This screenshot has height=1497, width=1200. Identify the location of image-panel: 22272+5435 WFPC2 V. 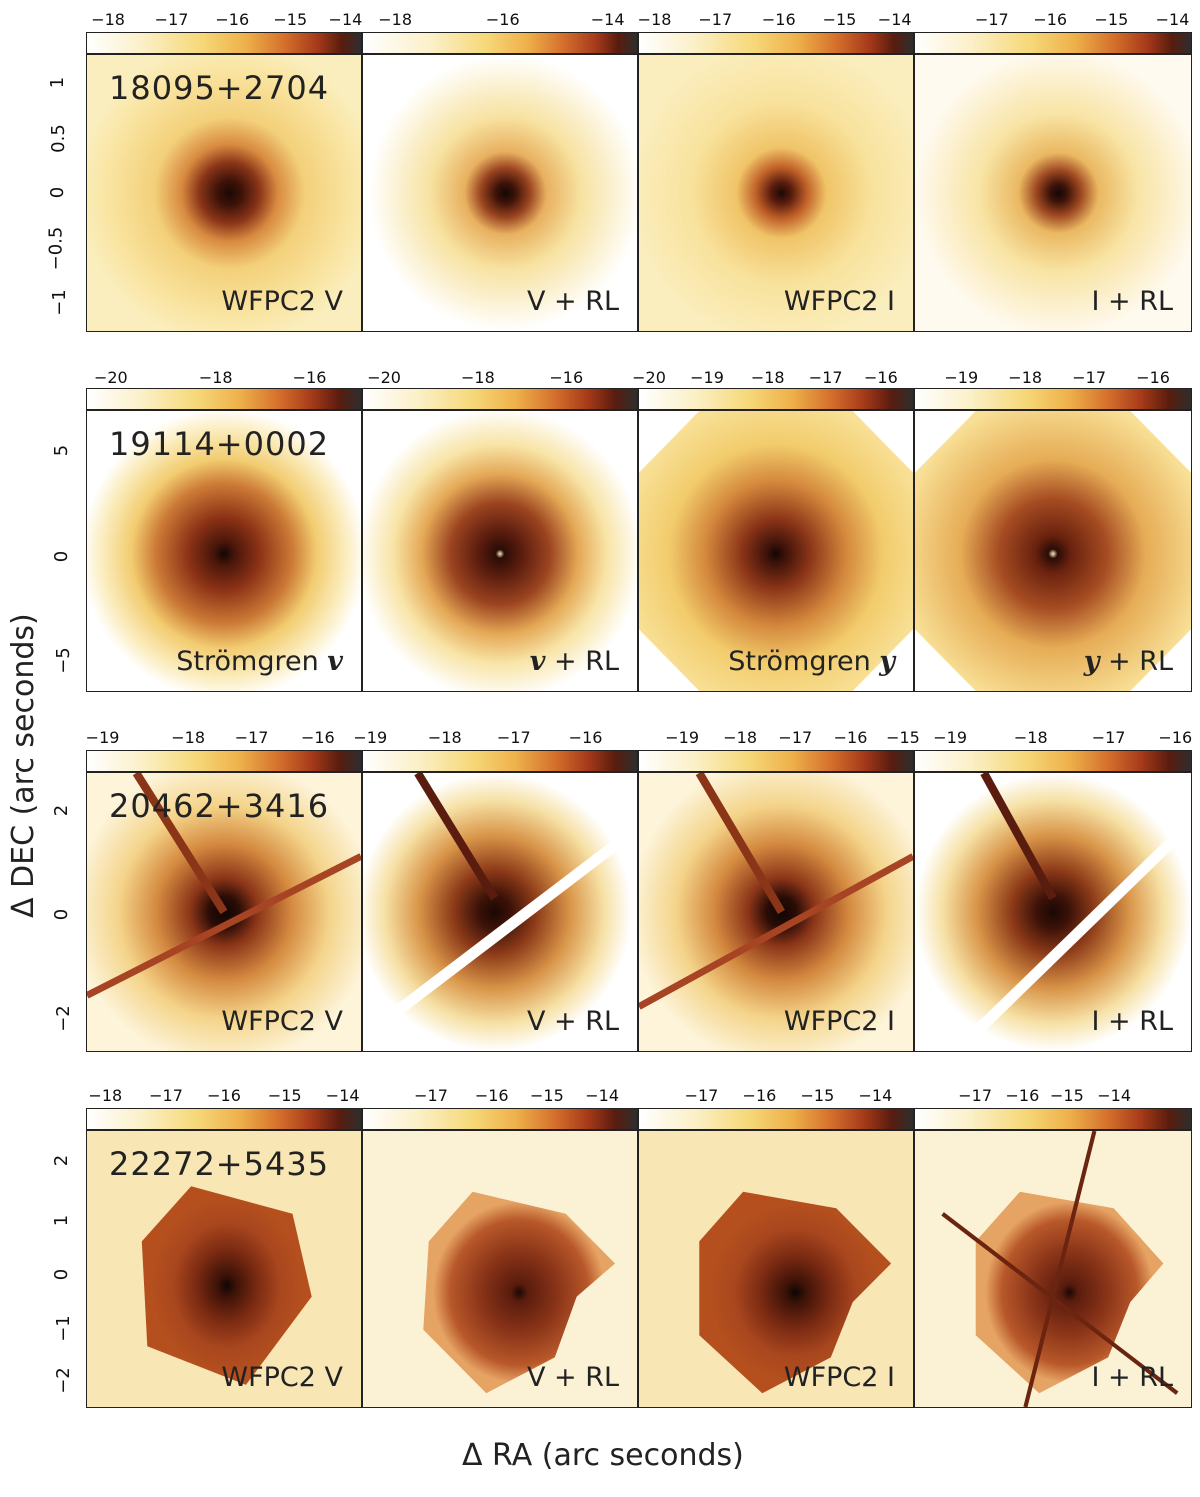
(224, 1269).